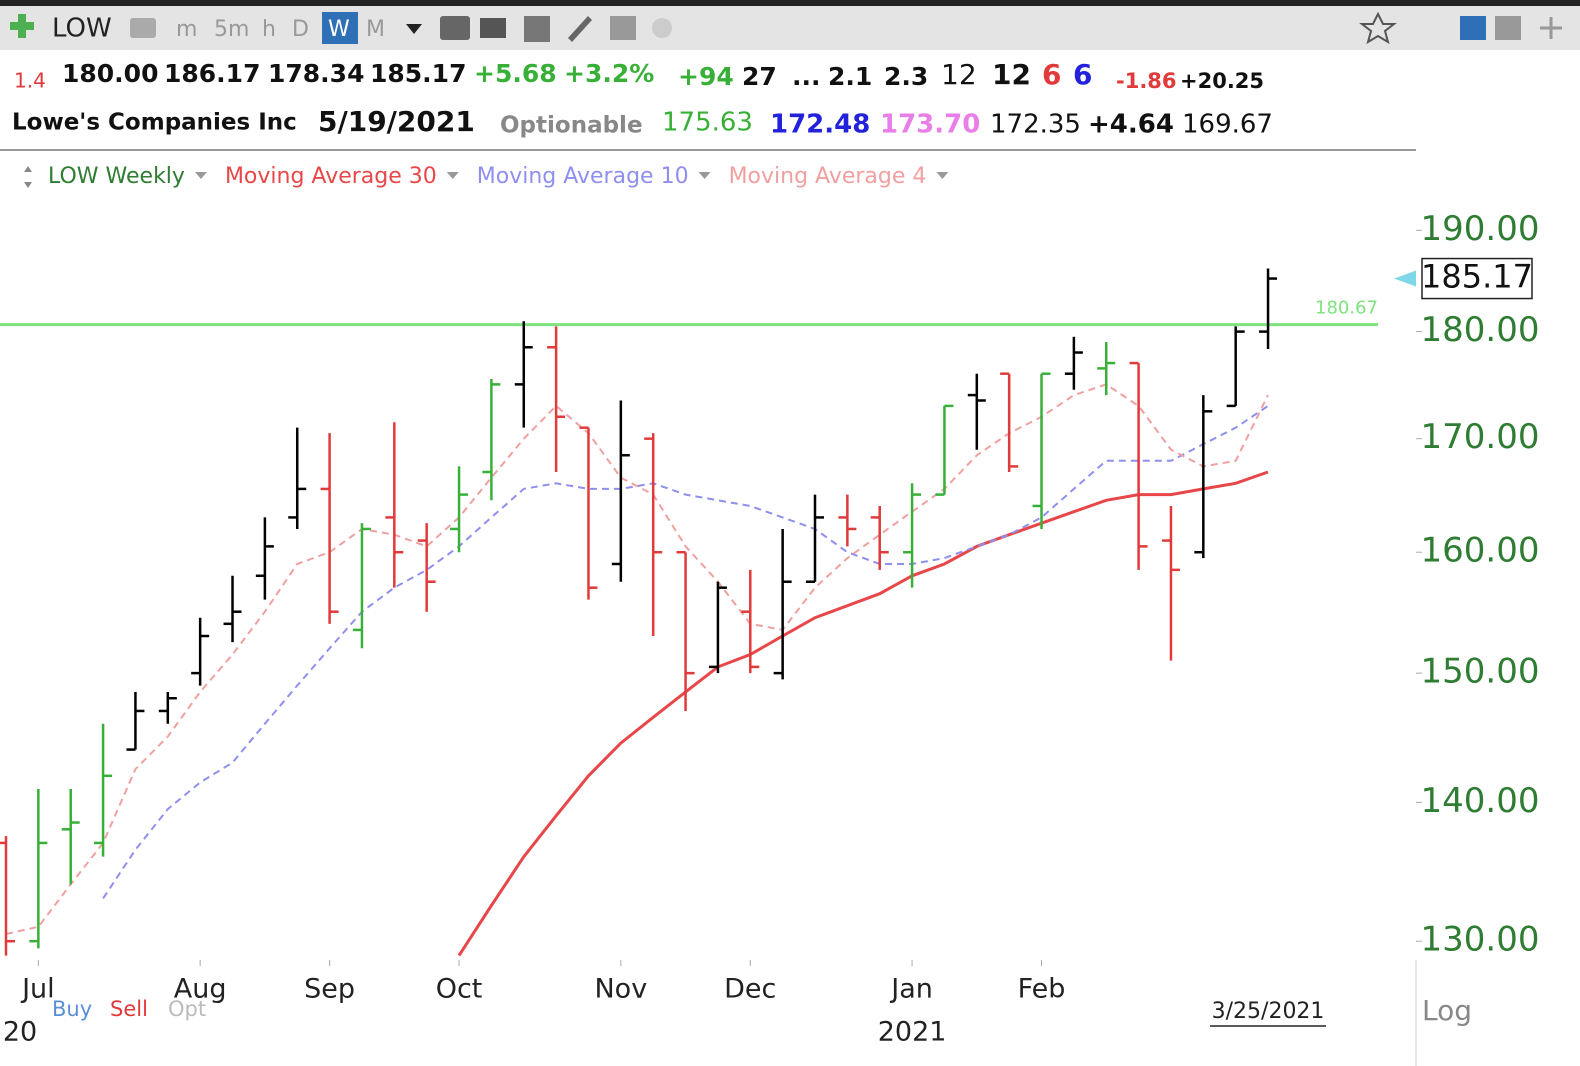 The height and width of the screenshot is (1066, 1580). I want to click on timeframe: m, so click(186, 29).